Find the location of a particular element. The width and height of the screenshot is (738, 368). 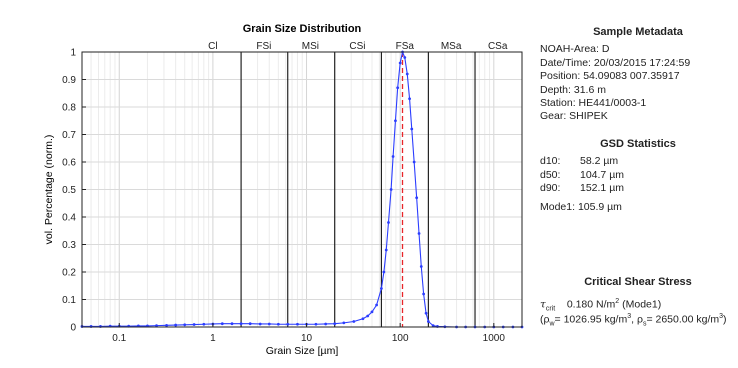

rho-w-value: = 1026.95 kg/m is located at coordinates (591, 319).